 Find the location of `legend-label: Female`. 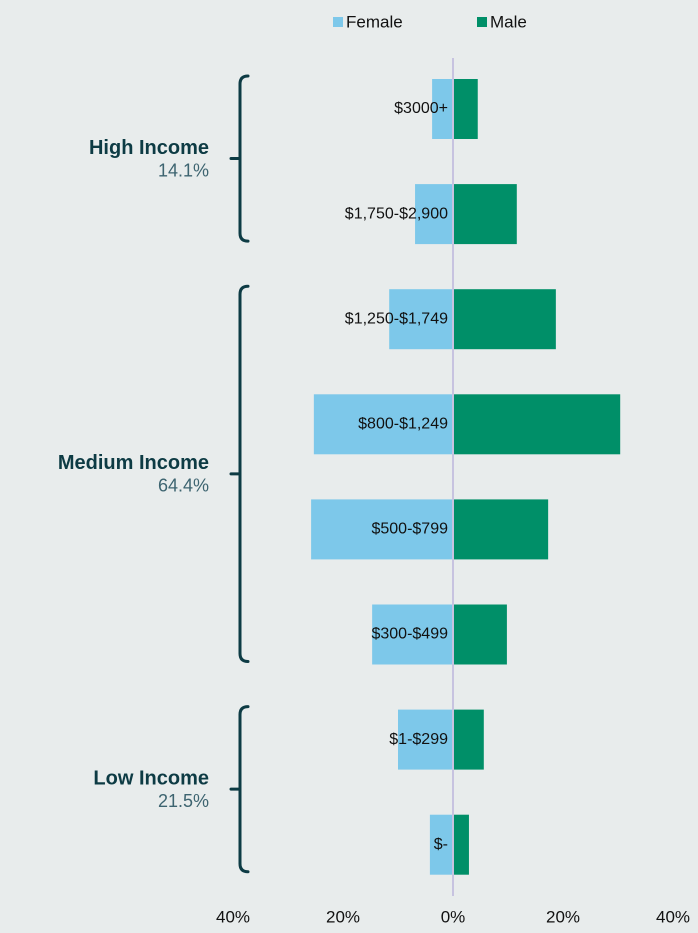

legend-label: Female is located at coordinates (374, 21).